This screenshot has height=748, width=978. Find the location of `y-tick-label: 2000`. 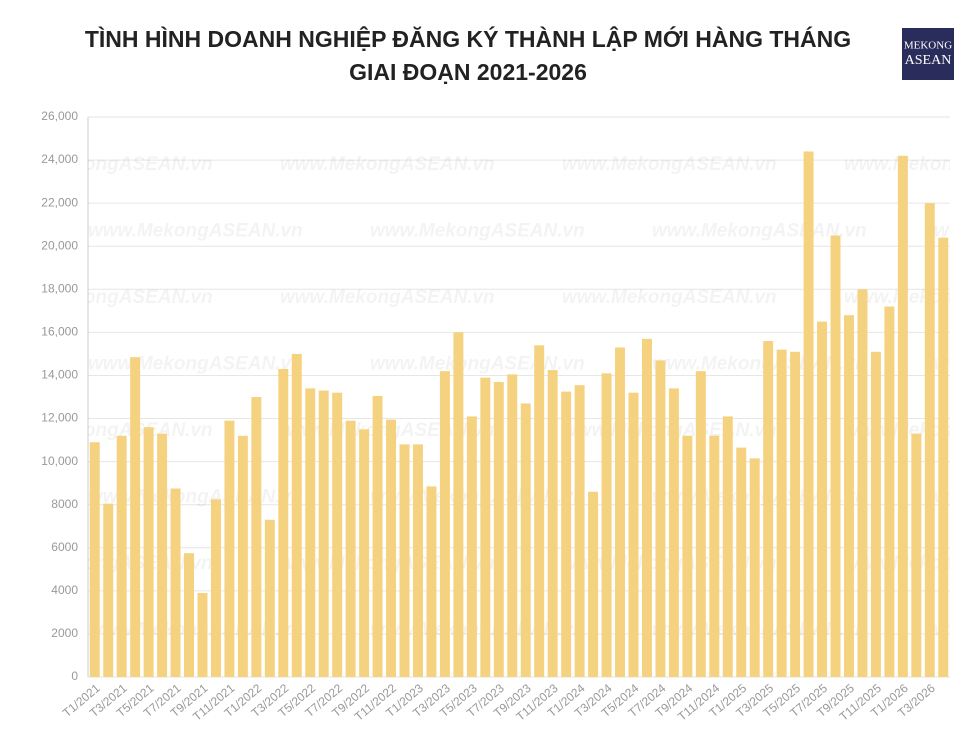

y-tick-label: 2000 is located at coordinates (64, 633).